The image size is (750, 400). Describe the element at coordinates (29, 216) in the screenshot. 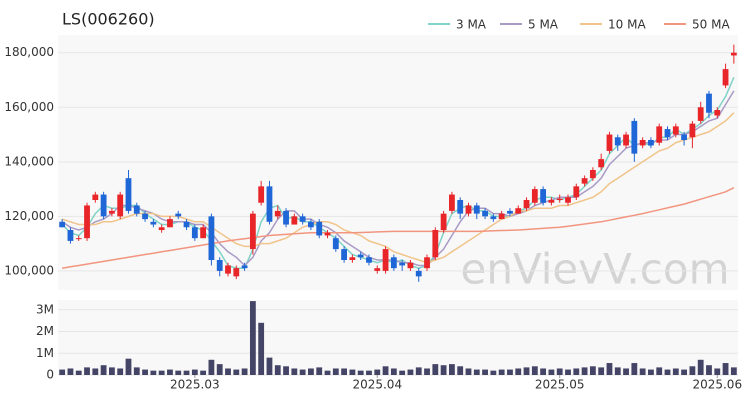

I see `y-tick-label: 120,000` at that location.